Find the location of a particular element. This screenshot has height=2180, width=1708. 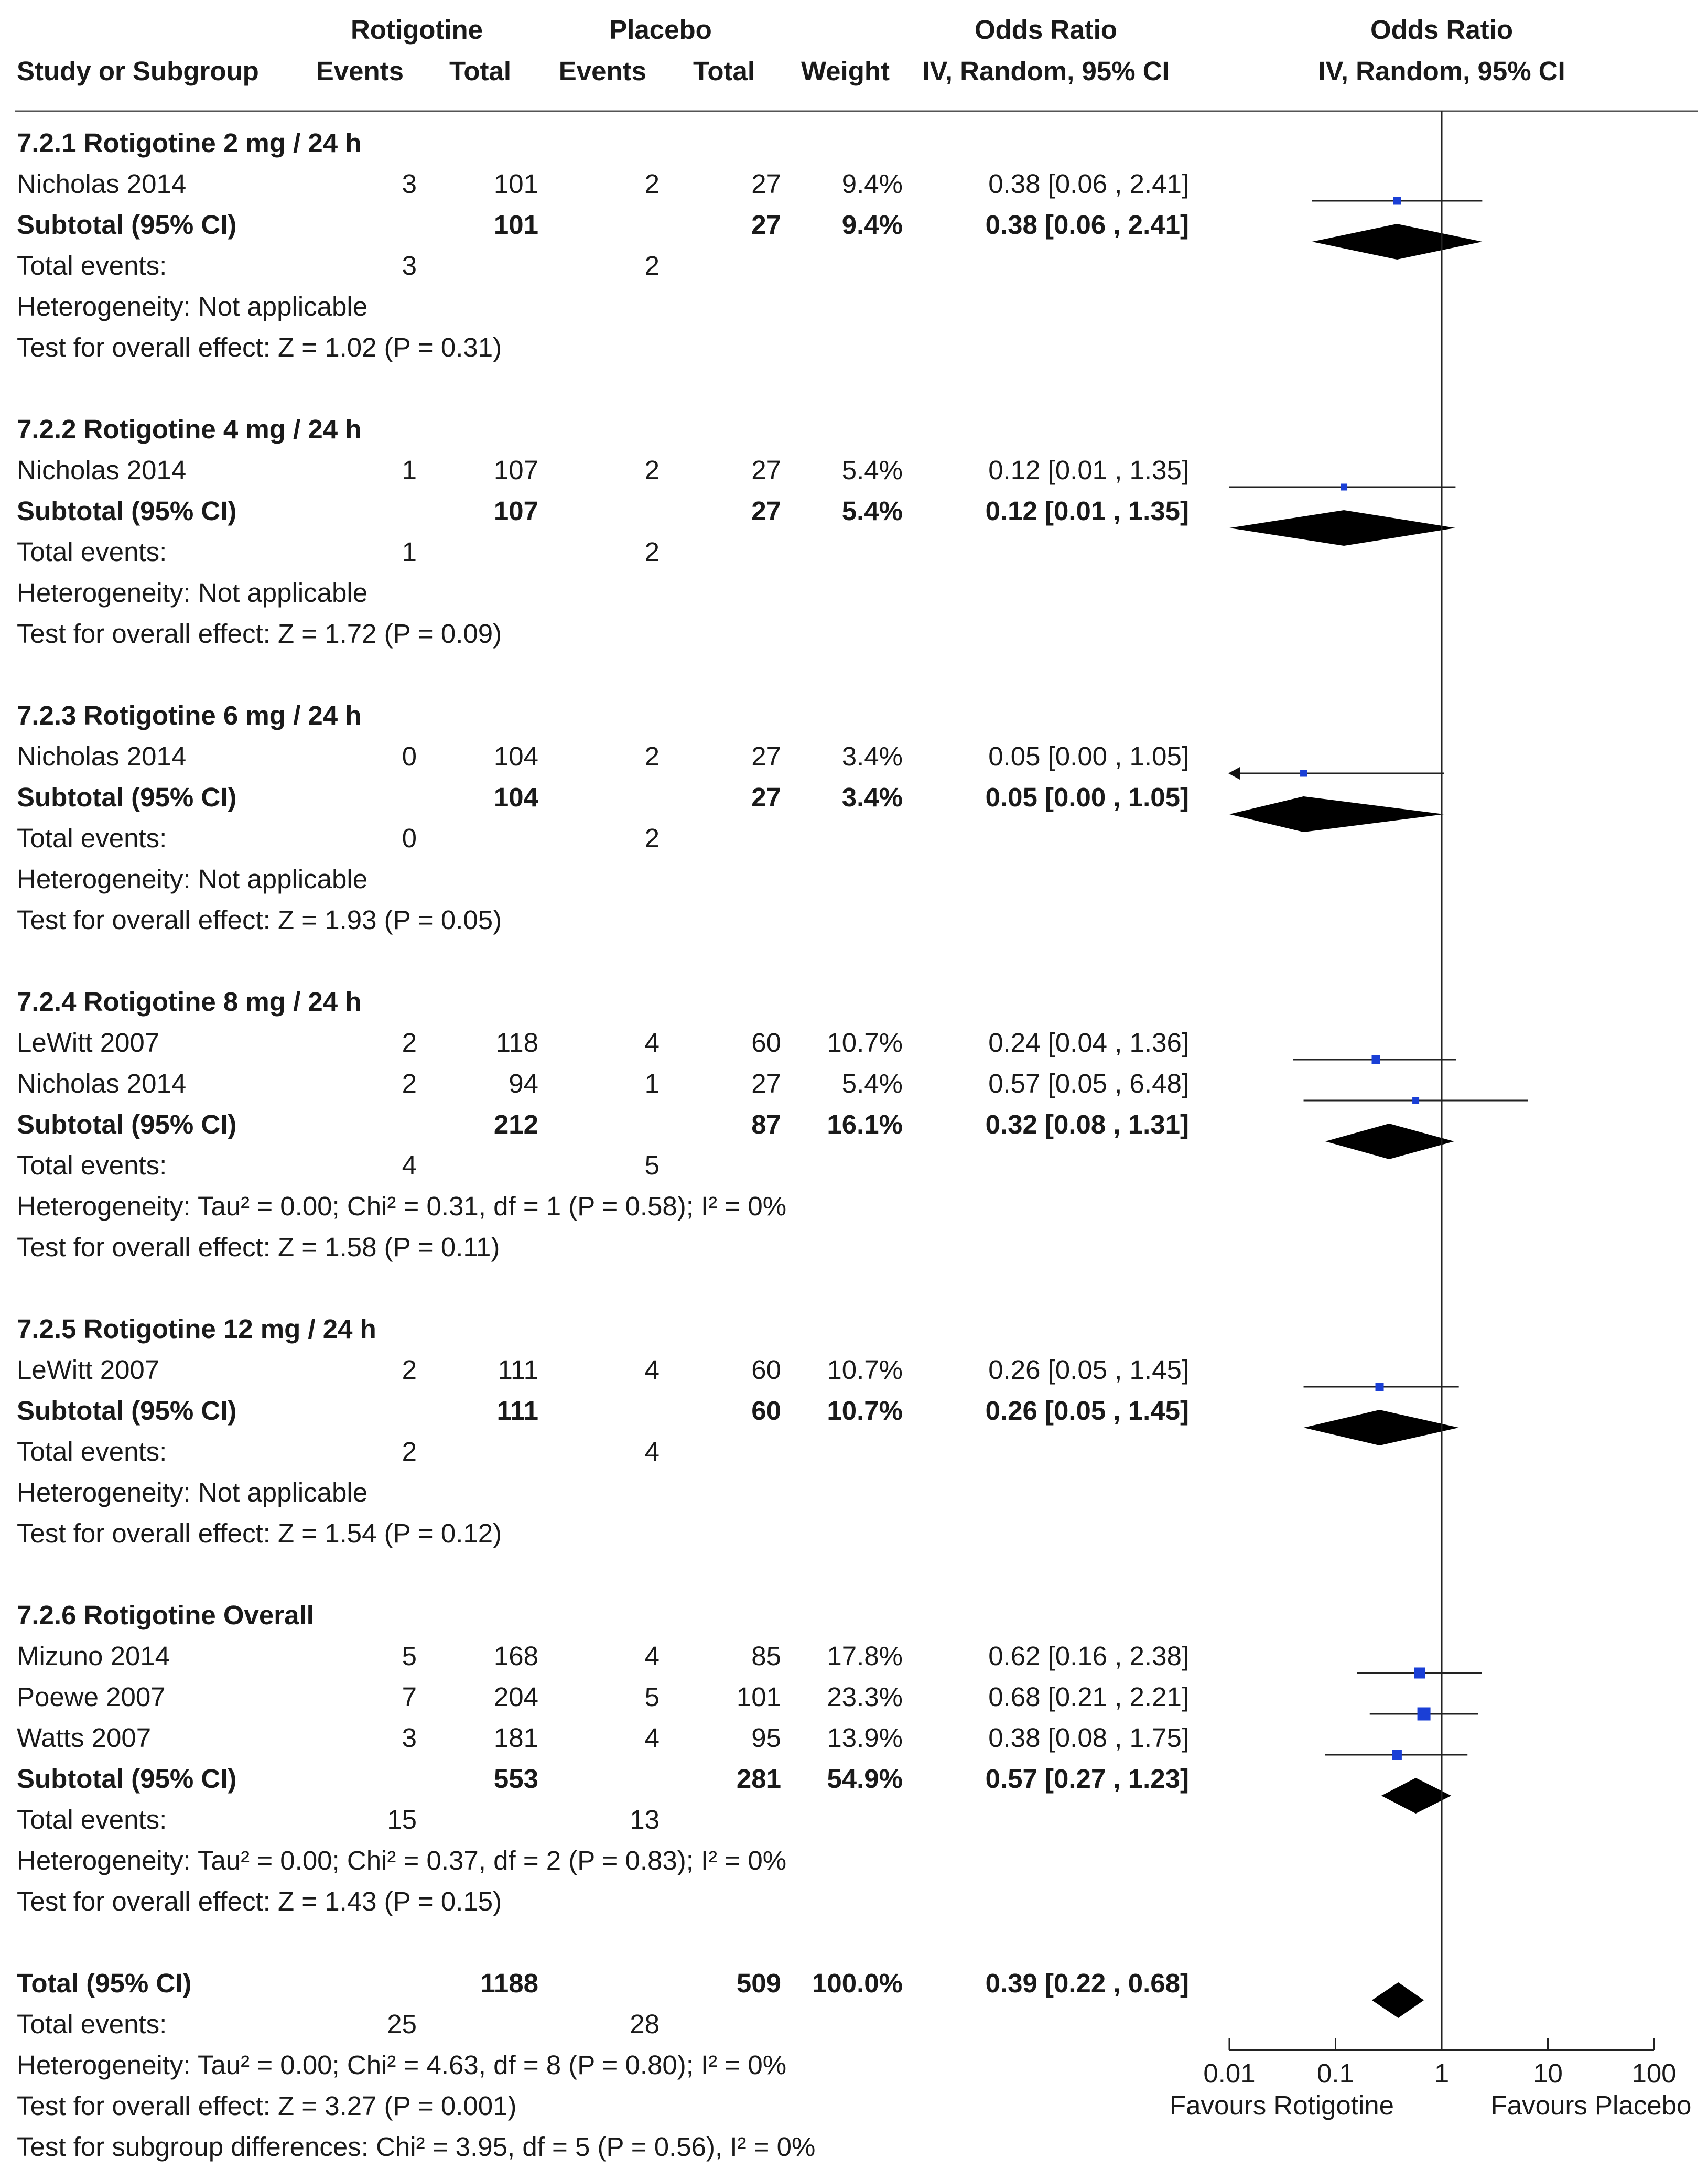

tick-label: 0.01 is located at coordinates (1229, 2073).